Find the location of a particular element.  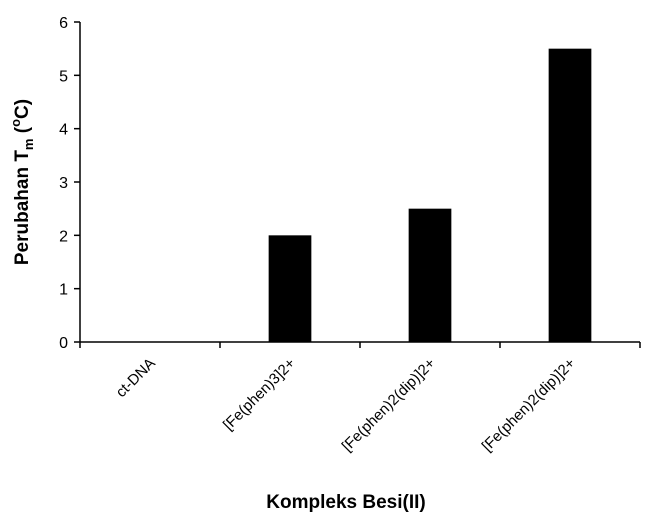

y-tick-label: 6 is located at coordinates (63, 23).